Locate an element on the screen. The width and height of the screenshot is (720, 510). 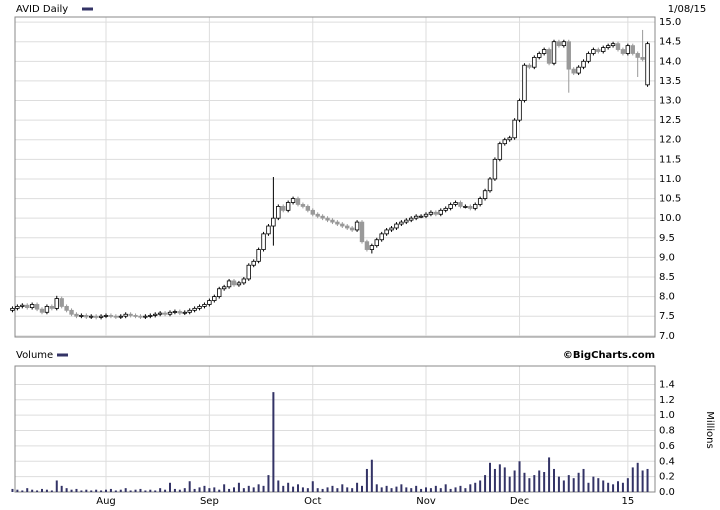
y-tick-label: 9.0 is located at coordinates (667, 257).